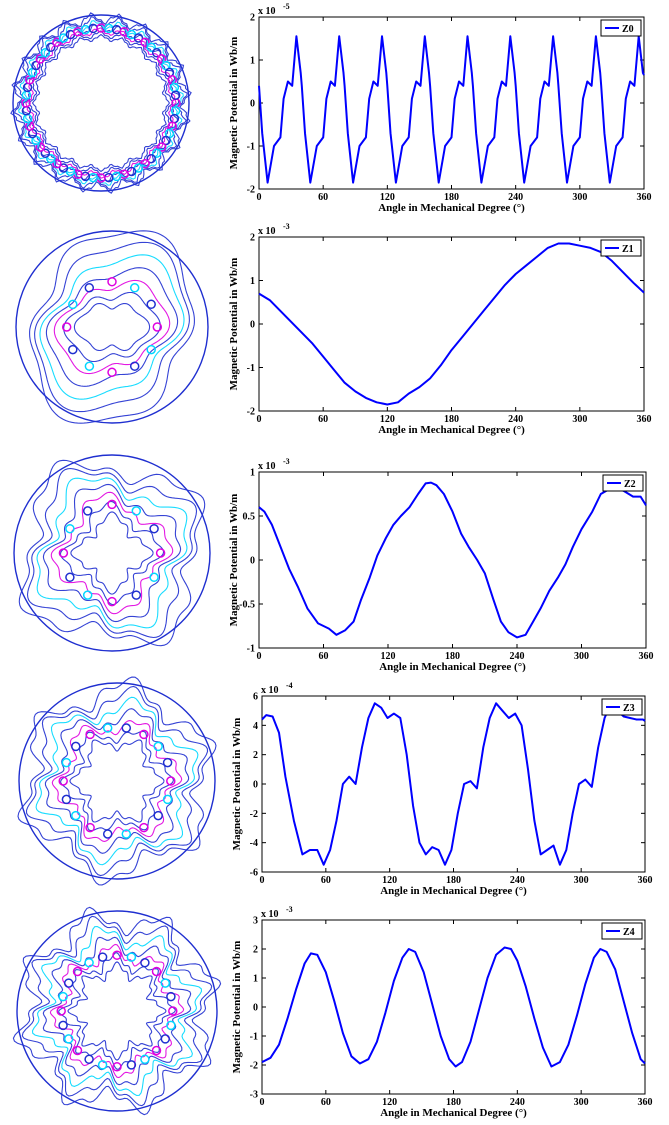 The height and width of the screenshot is (1125, 669). What do you see at coordinates (452, 560) in the screenshot?
I see `series-line-z2` at bounding box center [452, 560].